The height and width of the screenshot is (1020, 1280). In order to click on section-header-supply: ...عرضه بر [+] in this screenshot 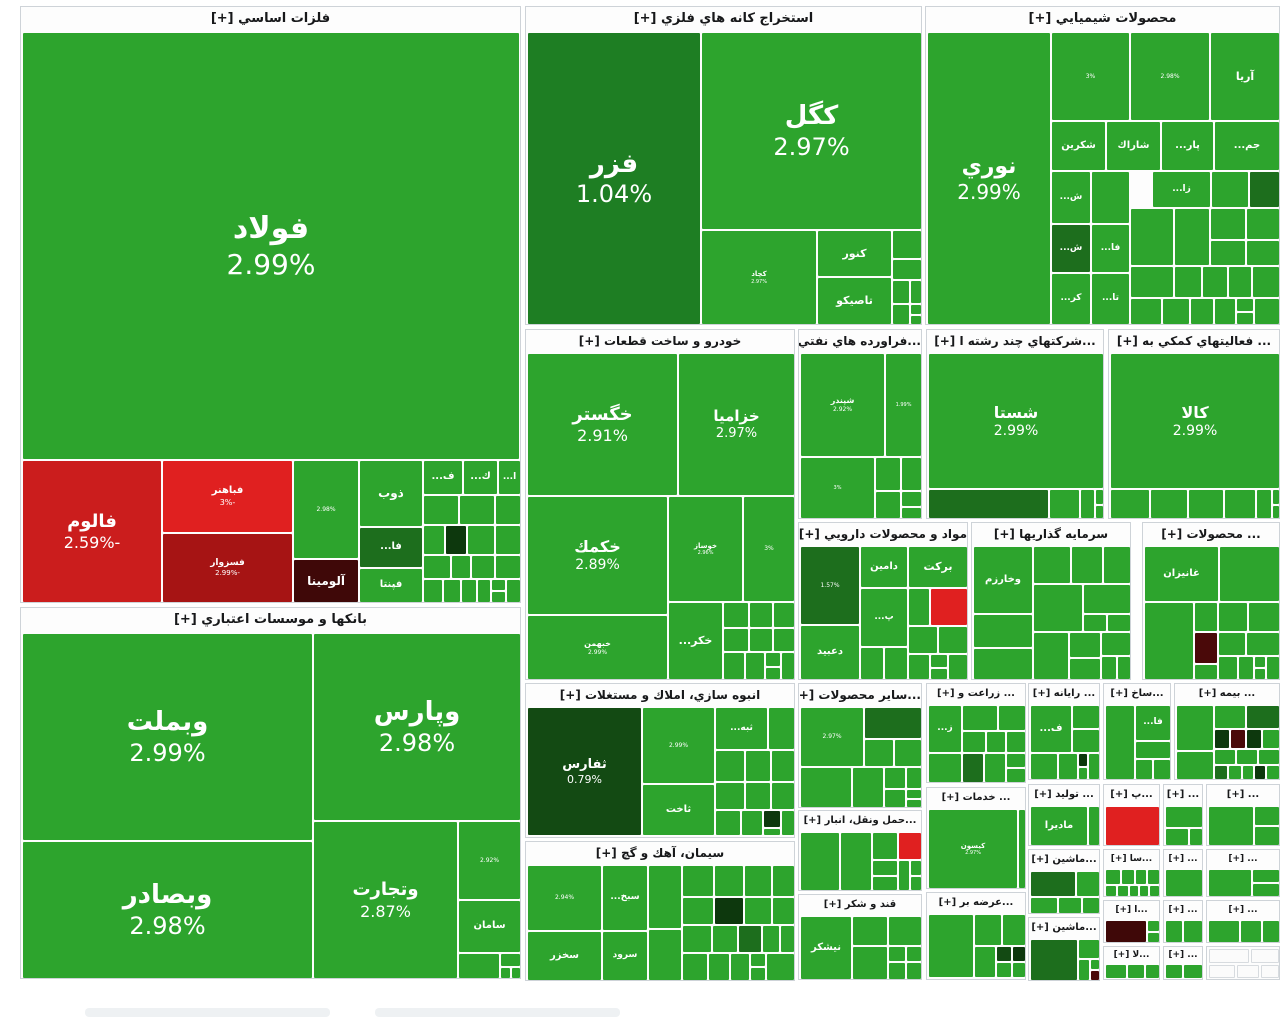, I will do `click(976, 903)`.